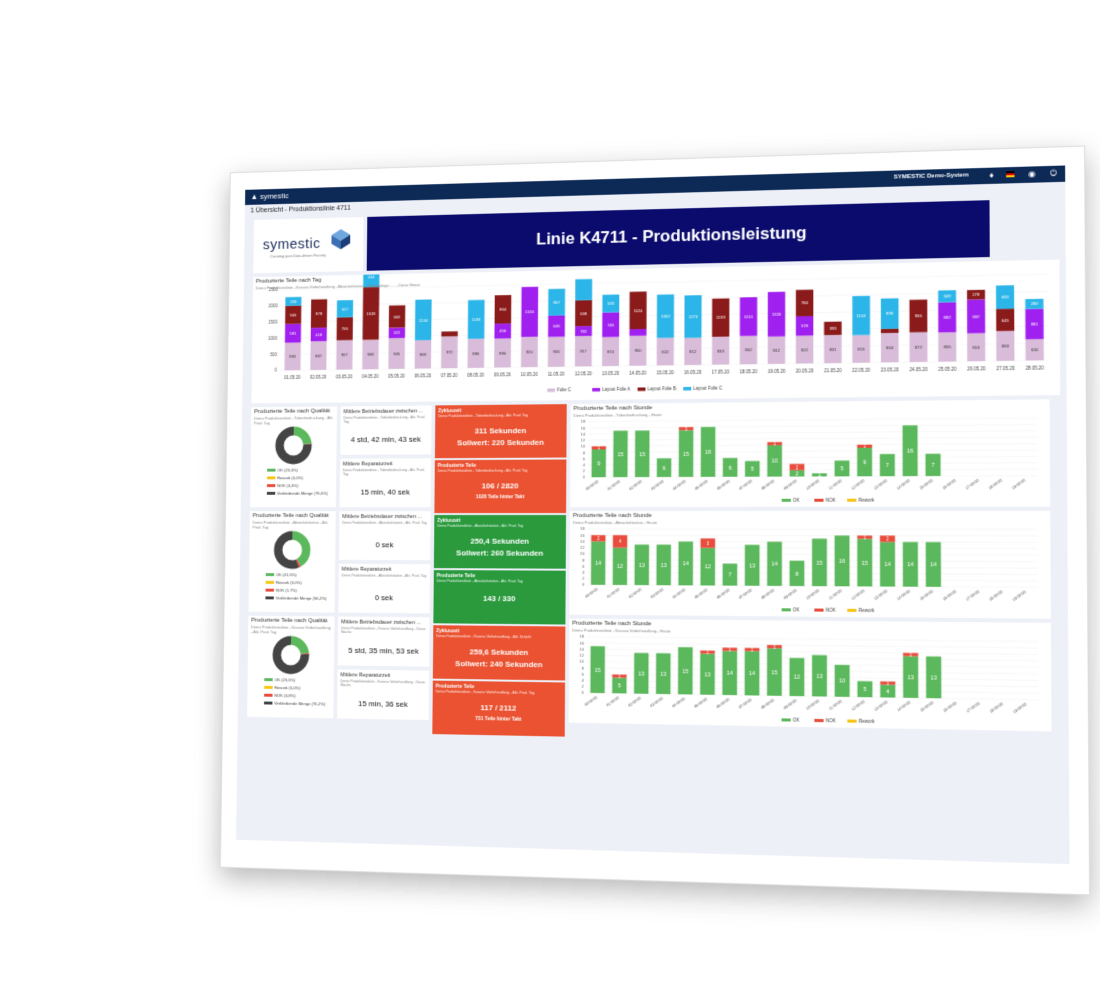 This screenshot has height=986, width=1100. What do you see at coordinates (583, 667) in the screenshot?
I see `y-tick-label: 8` at bounding box center [583, 667].